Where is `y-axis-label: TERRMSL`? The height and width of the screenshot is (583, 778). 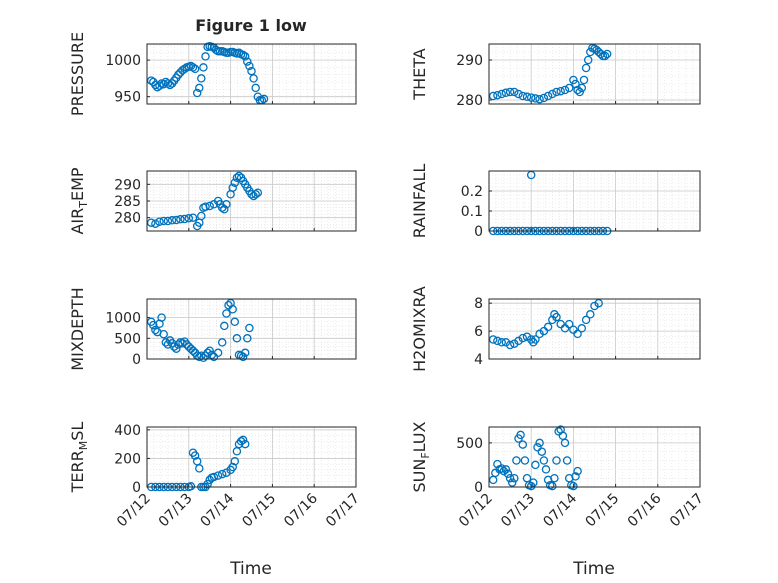 y-axis-label: TERRMSL is located at coordinates (79, 458).